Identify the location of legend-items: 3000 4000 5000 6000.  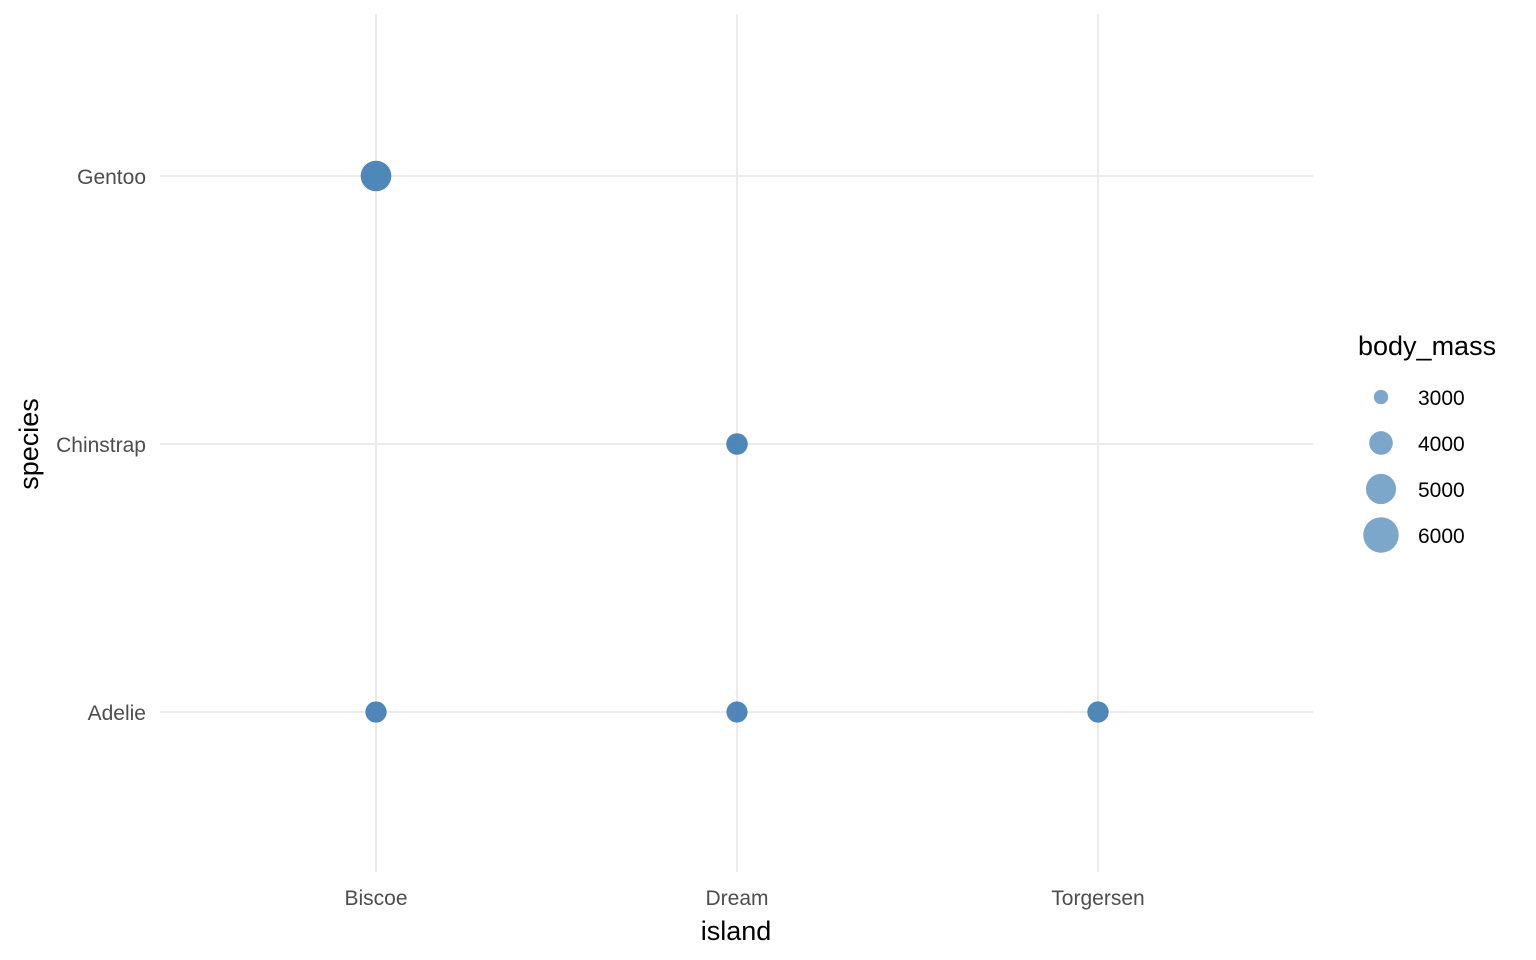
(1414, 470).